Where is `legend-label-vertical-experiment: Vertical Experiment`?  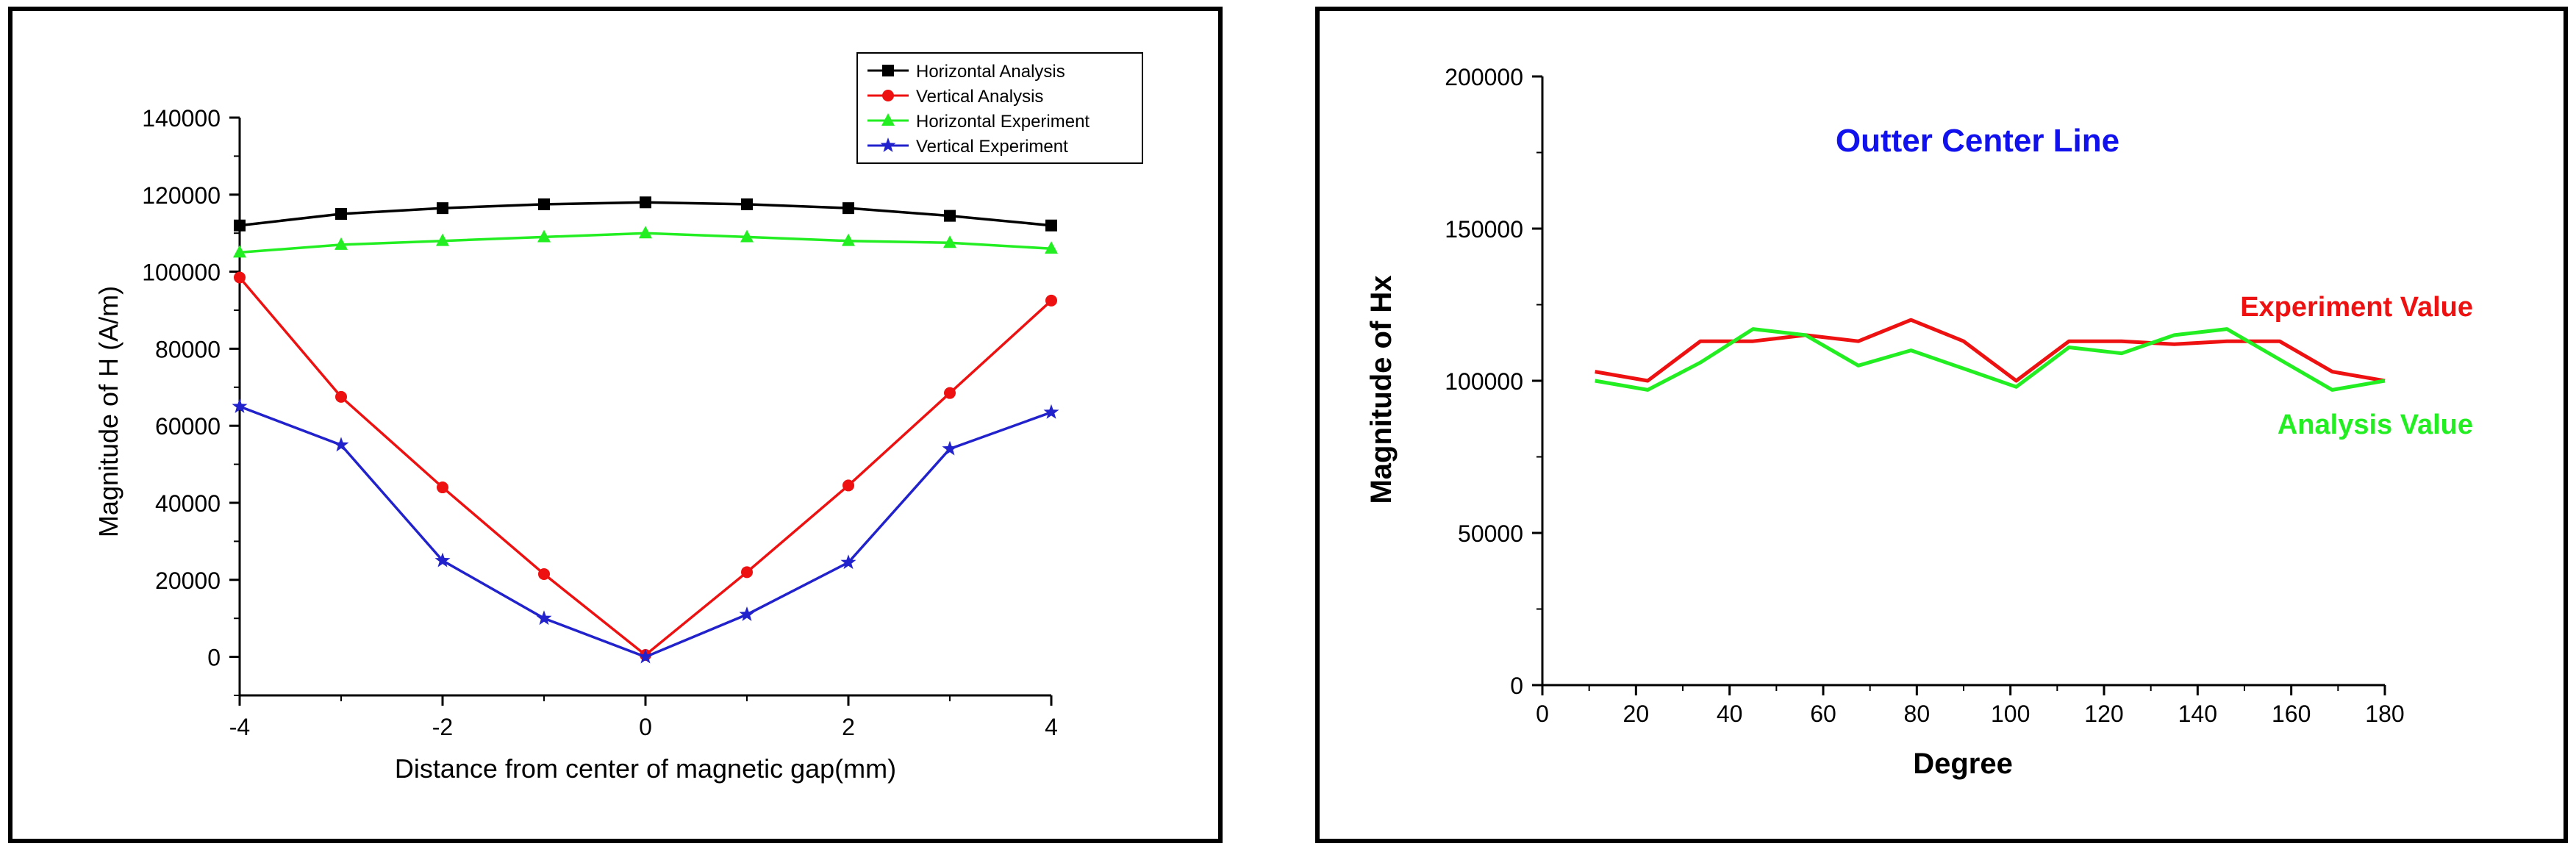
legend-label-vertical-experiment: Vertical Experiment is located at coordinates (992, 147).